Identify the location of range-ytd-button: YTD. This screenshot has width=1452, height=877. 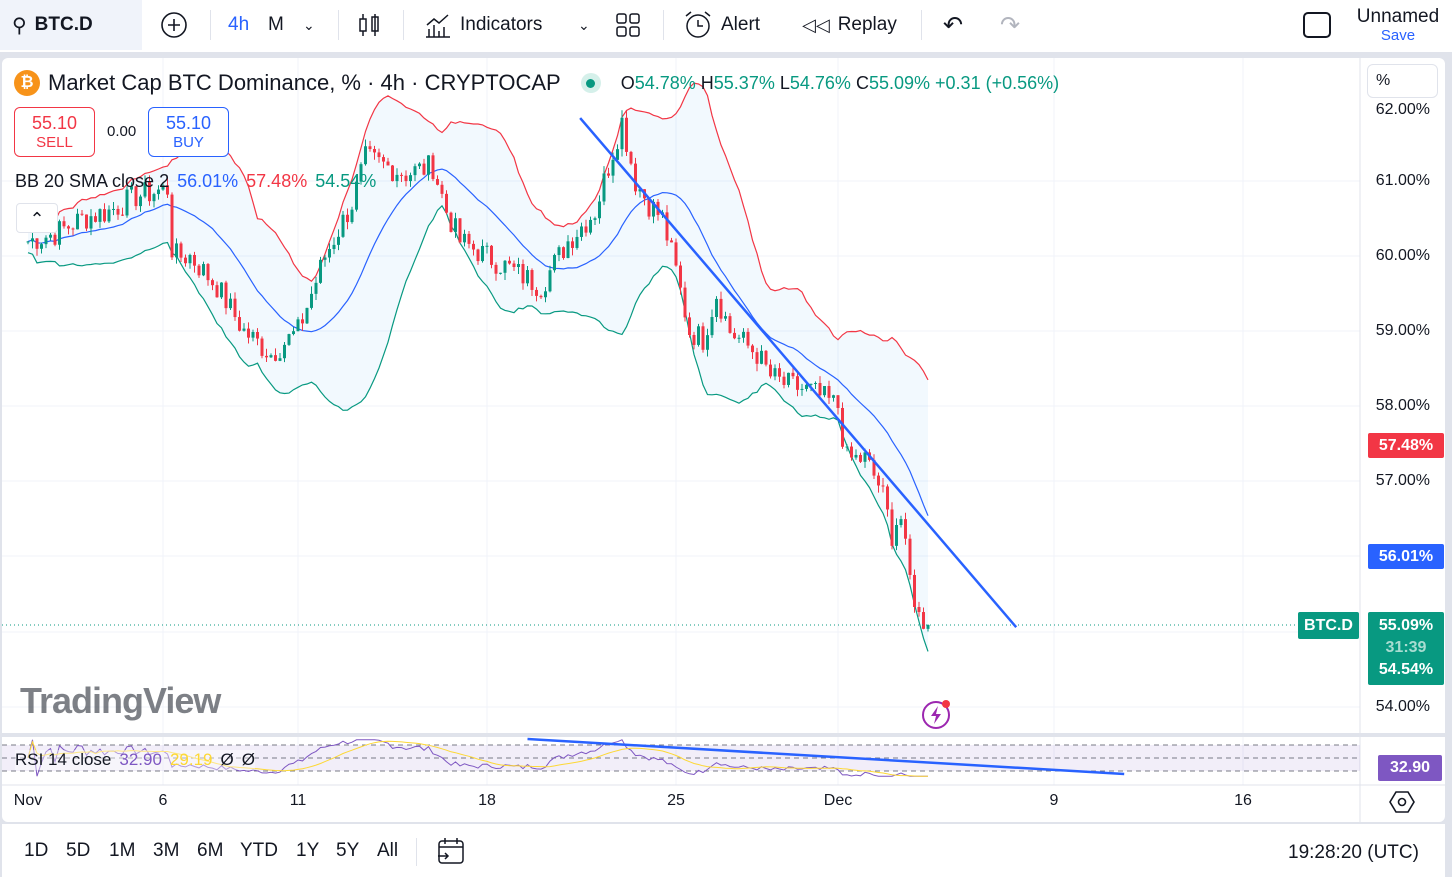
(259, 850).